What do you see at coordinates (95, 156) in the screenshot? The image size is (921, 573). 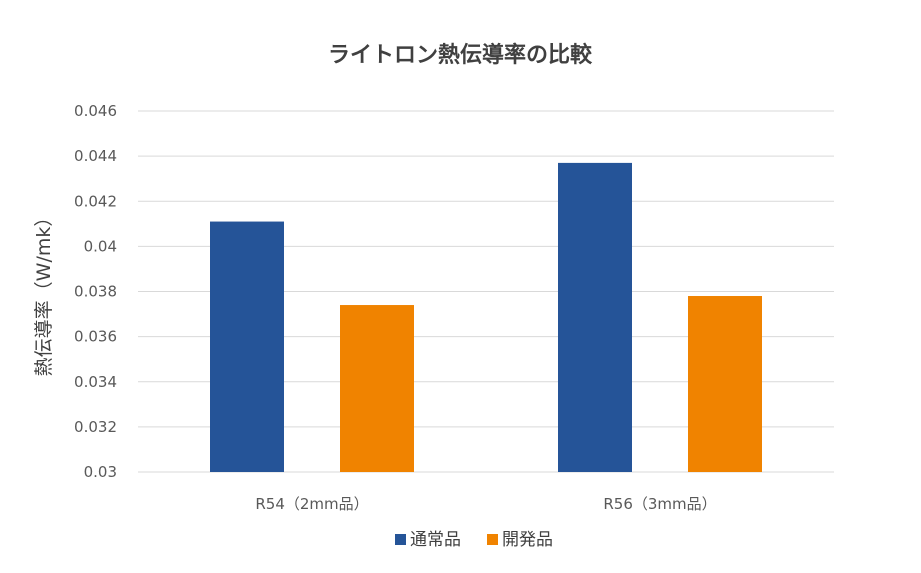 I see `y-tick-label: 0.044` at bounding box center [95, 156].